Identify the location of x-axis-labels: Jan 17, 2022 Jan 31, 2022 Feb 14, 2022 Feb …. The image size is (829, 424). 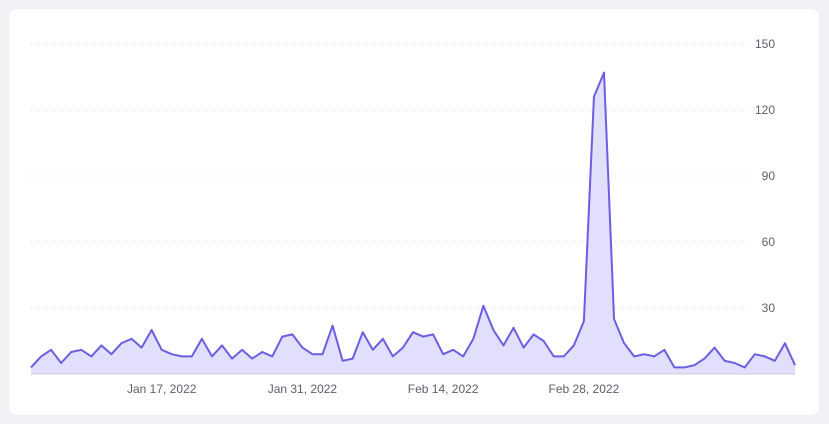
(373, 389).